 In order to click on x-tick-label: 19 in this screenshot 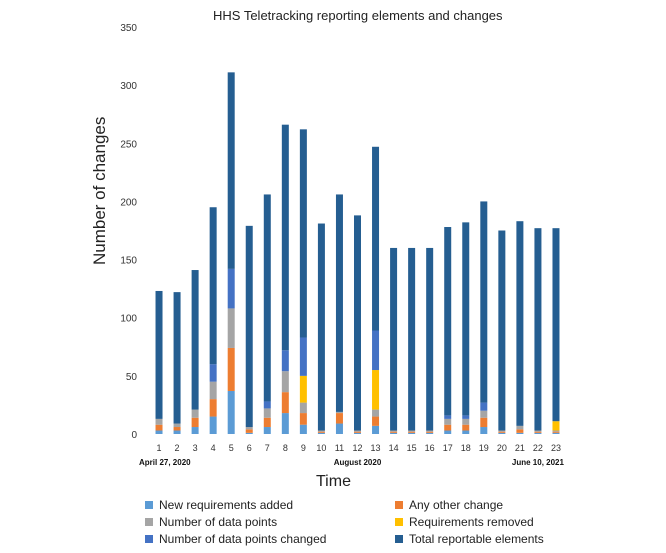, I will do `click(484, 448)`.